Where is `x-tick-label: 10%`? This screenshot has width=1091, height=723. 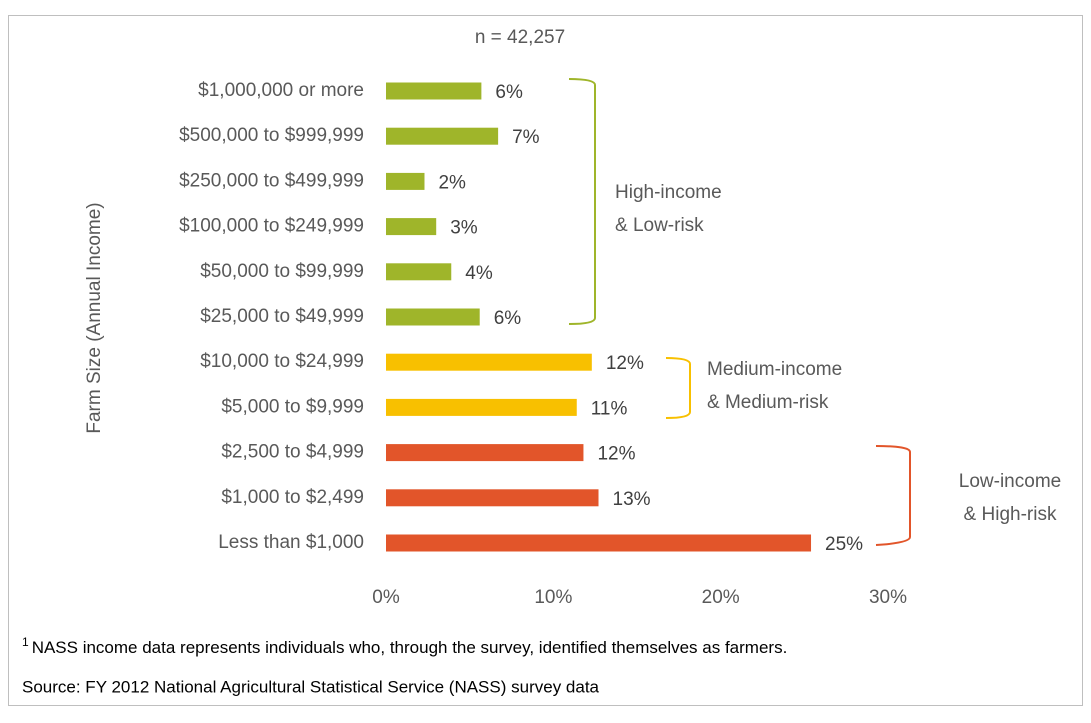
x-tick-label: 10% is located at coordinates (553, 597).